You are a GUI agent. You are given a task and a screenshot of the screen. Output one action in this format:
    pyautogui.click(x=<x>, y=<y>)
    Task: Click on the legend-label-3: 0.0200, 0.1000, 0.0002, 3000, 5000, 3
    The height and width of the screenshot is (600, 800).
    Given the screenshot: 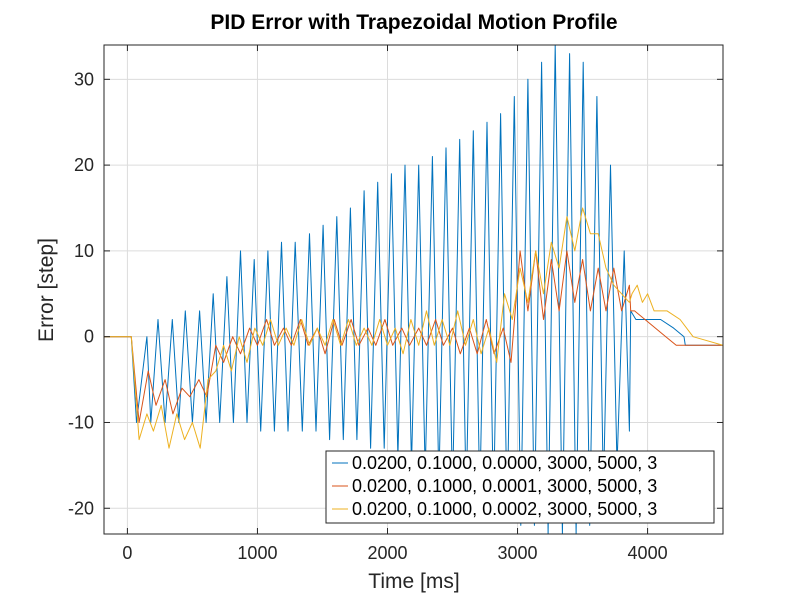 What is the action you would take?
    pyautogui.click(x=504, y=509)
    